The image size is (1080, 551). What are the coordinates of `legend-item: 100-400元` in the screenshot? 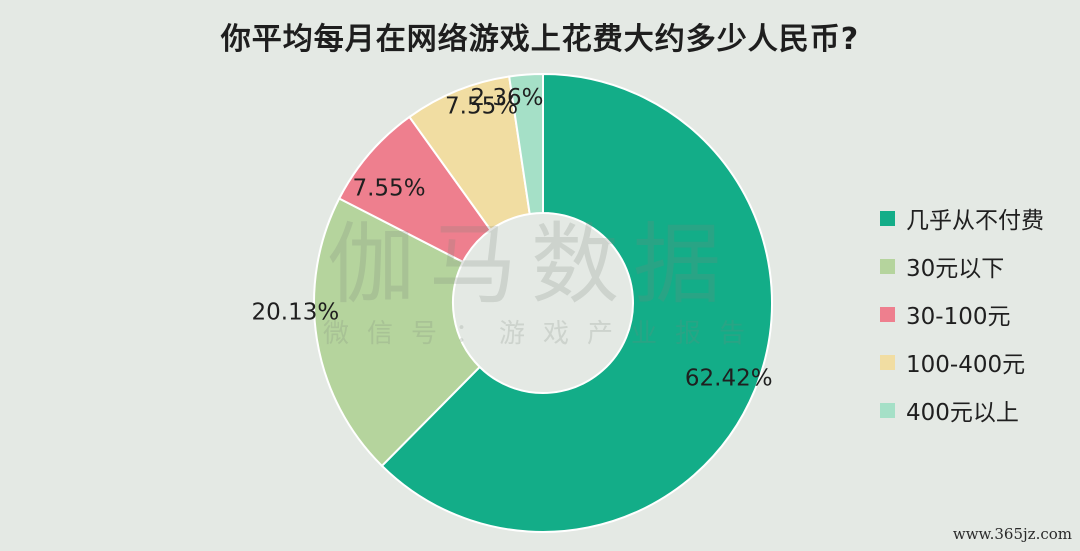 It's located at (962, 362).